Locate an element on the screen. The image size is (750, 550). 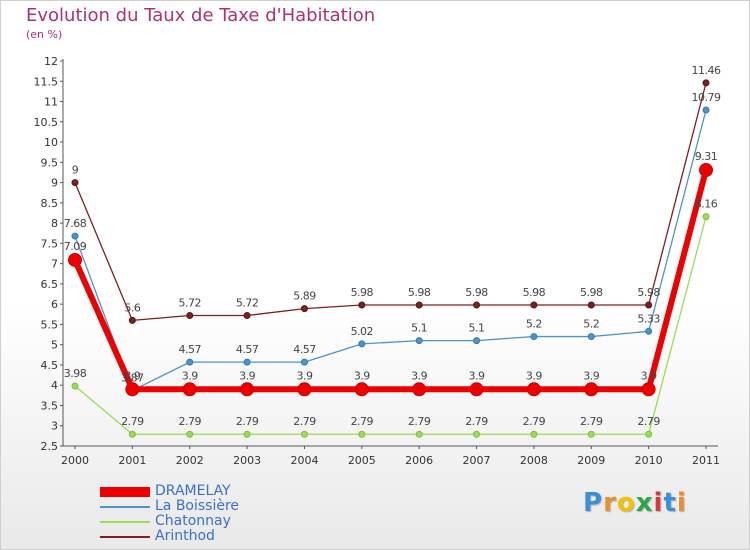
data-label: 8.16 is located at coordinates (706, 204).